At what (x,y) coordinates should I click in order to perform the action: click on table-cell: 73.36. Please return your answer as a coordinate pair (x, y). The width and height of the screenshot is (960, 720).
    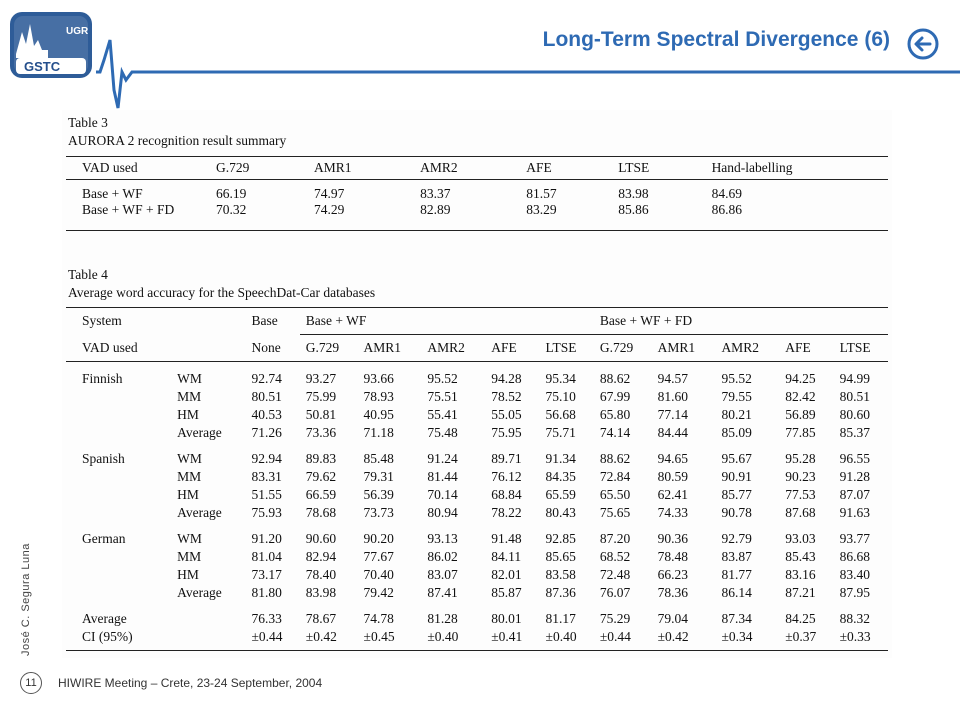
    Looking at the image, I should click on (321, 432).